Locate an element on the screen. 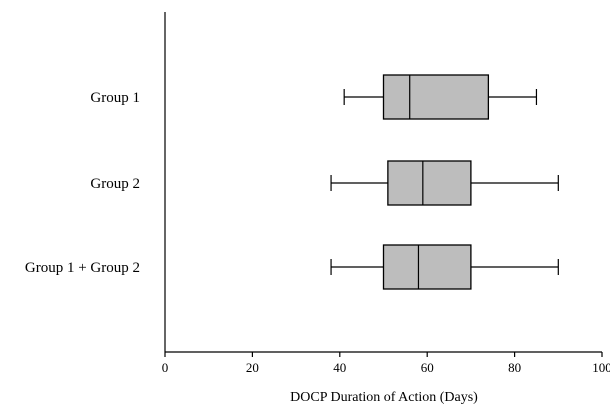  x-tick-label: 0 is located at coordinates (165, 367).